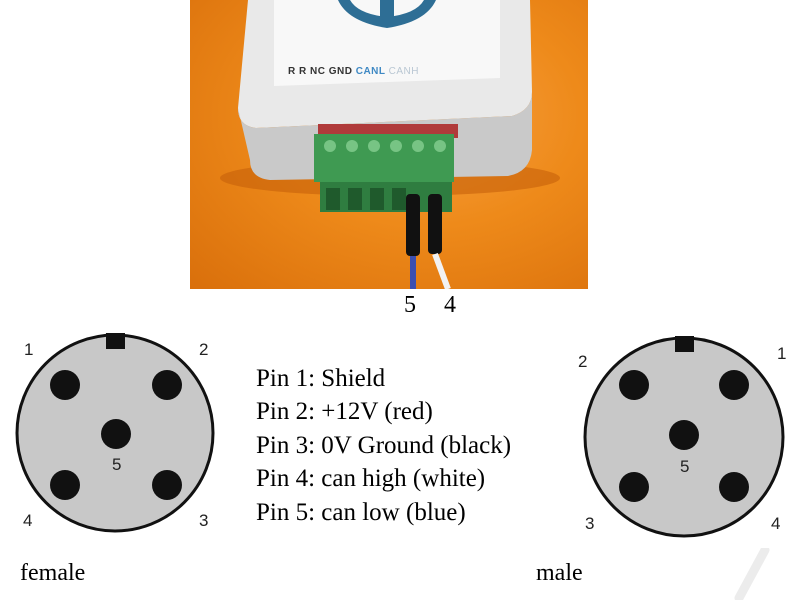 The height and width of the screenshot is (600, 800). I want to click on female-pin-label-5: 5, so click(117, 464).